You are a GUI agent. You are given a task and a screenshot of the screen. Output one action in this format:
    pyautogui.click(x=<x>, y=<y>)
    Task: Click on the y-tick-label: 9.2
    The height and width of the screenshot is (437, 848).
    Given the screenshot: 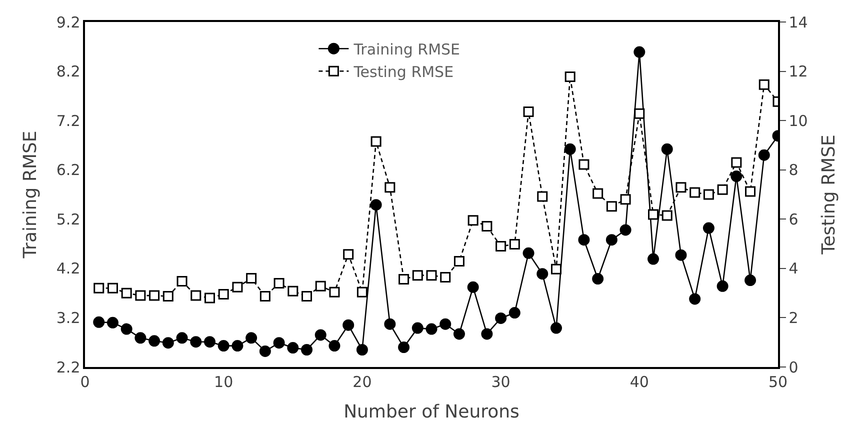 What is the action you would take?
    pyautogui.click(x=68, y=22)
    